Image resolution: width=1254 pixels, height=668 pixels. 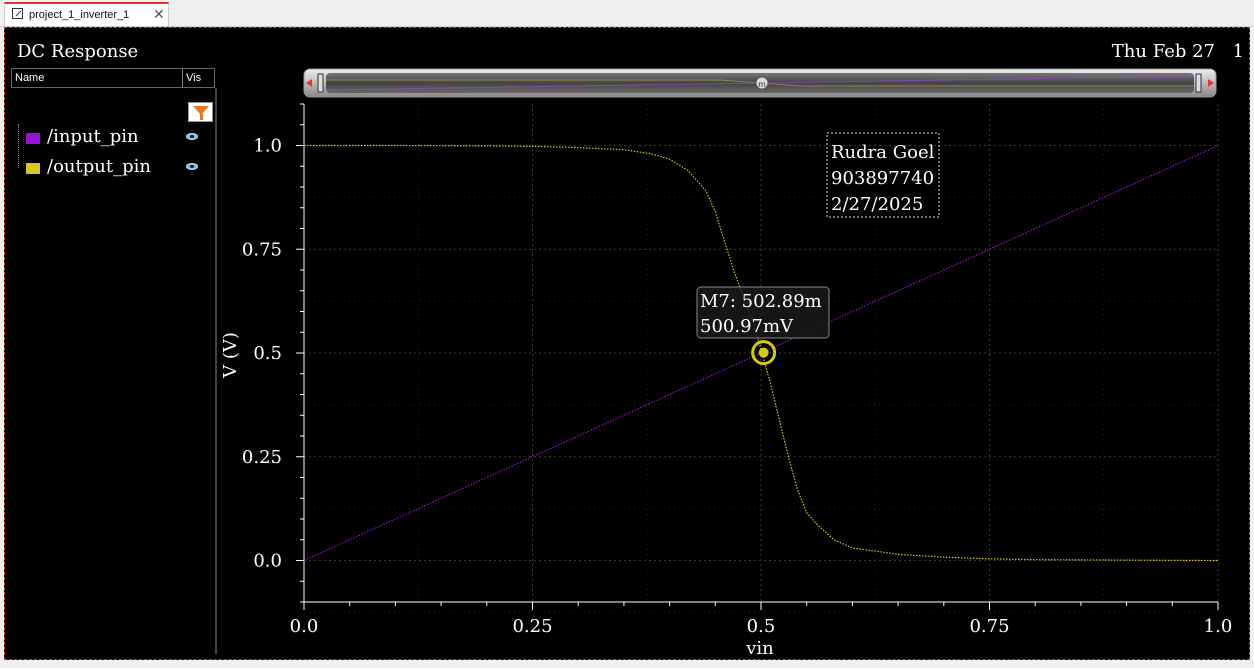 I want to click on y-tick-label: 0.5, so click(x=267, y=353).